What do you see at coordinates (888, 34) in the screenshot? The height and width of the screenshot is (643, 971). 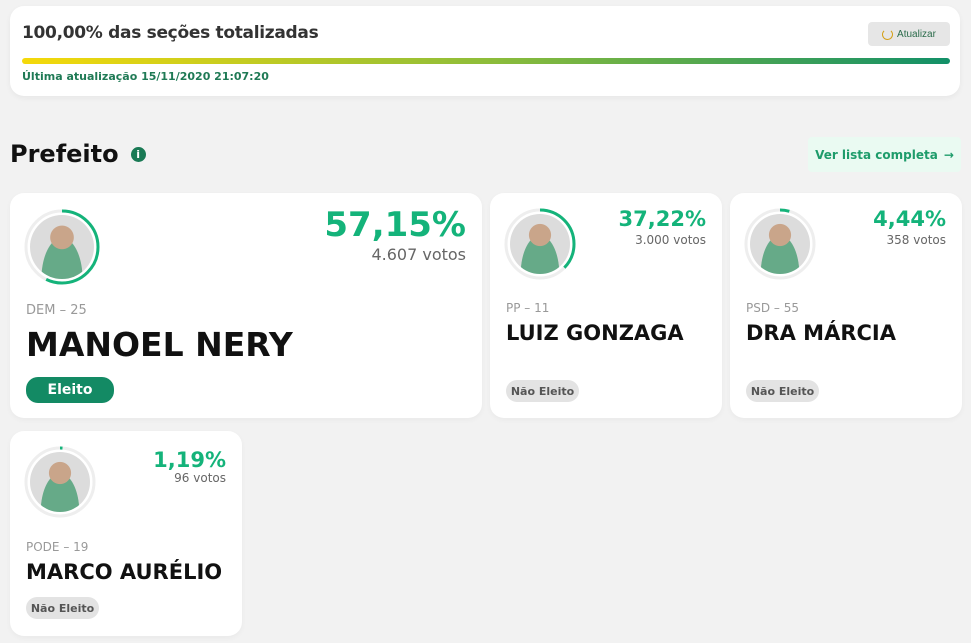 I see `refresh-icon` at bounding box center [888, 34].